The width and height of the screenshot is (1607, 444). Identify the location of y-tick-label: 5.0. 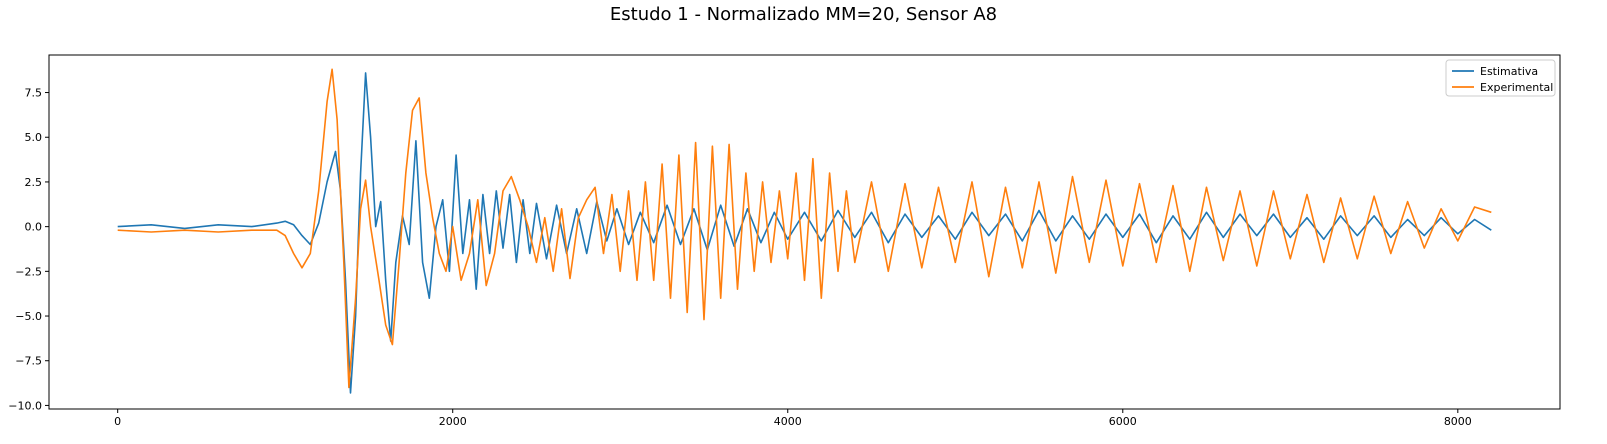
(34, 137).